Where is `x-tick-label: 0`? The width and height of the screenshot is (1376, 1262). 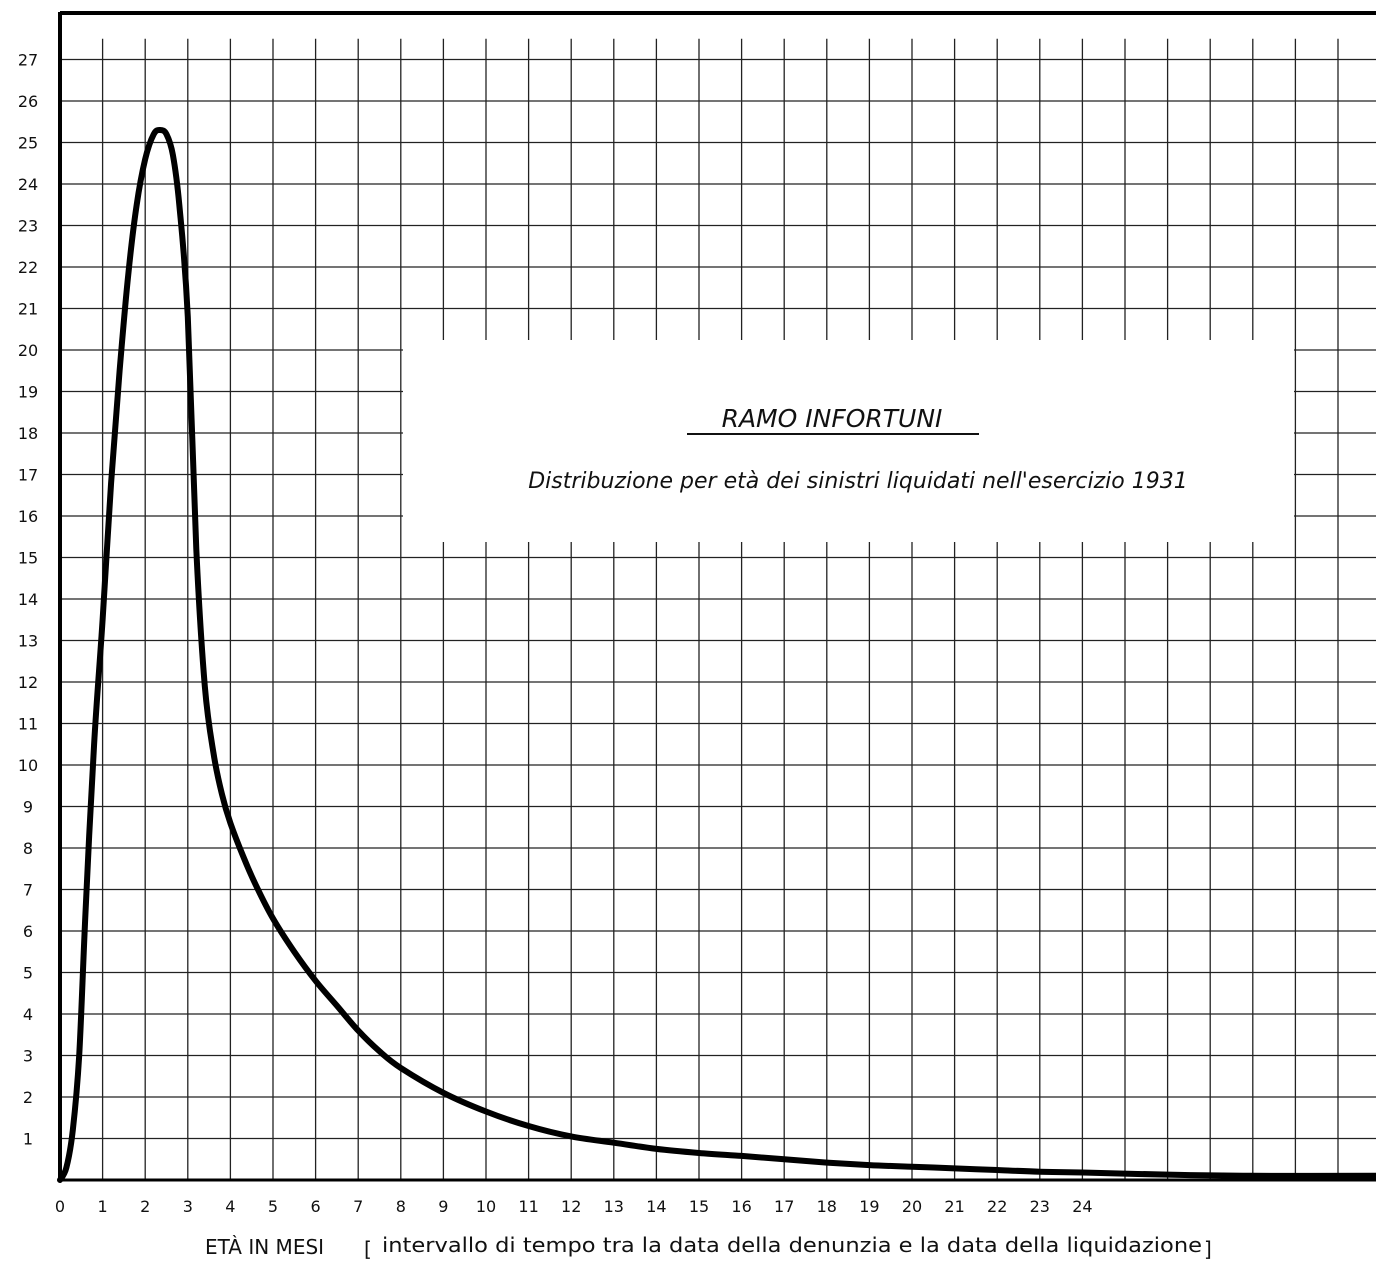 x-tick-label: 0 is located at coordinates (60, 1206).